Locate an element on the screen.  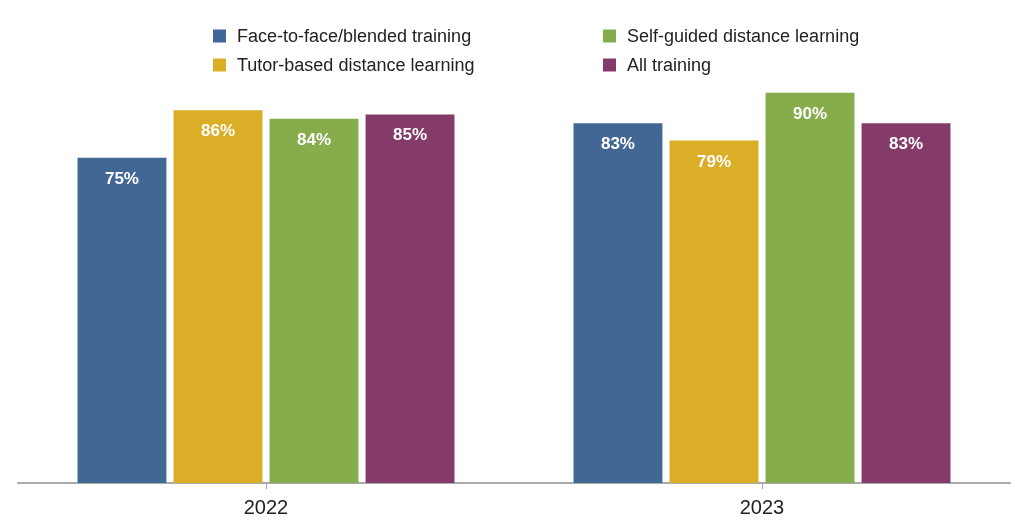
legend-label: All training is located at coordinates (669, 65).